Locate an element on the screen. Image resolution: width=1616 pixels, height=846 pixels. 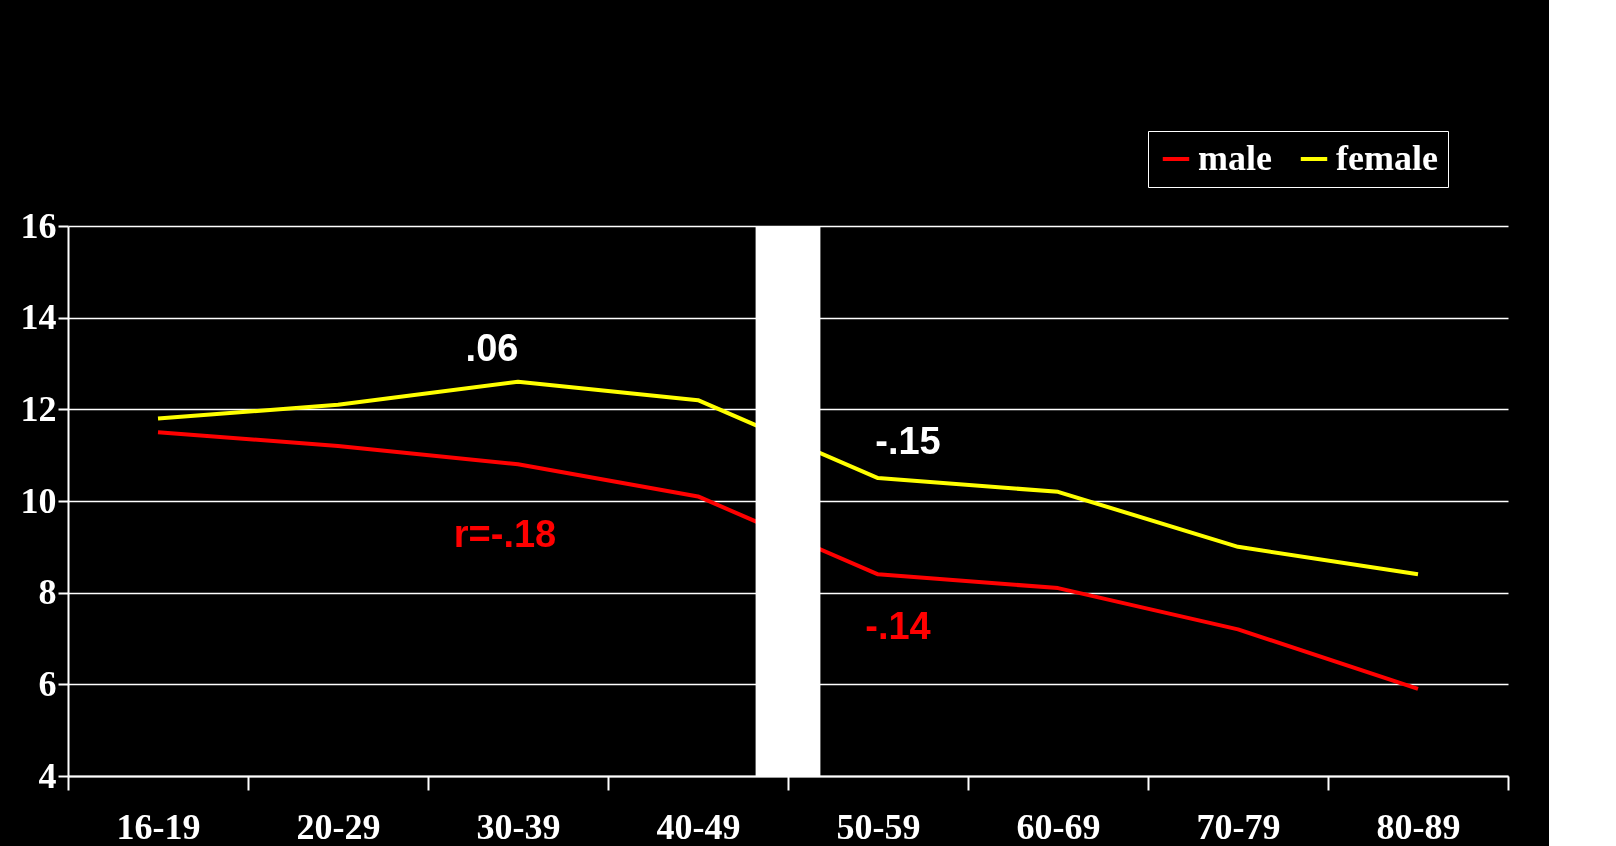
y-tick-label: 10 is located at coordinates (38, 500).